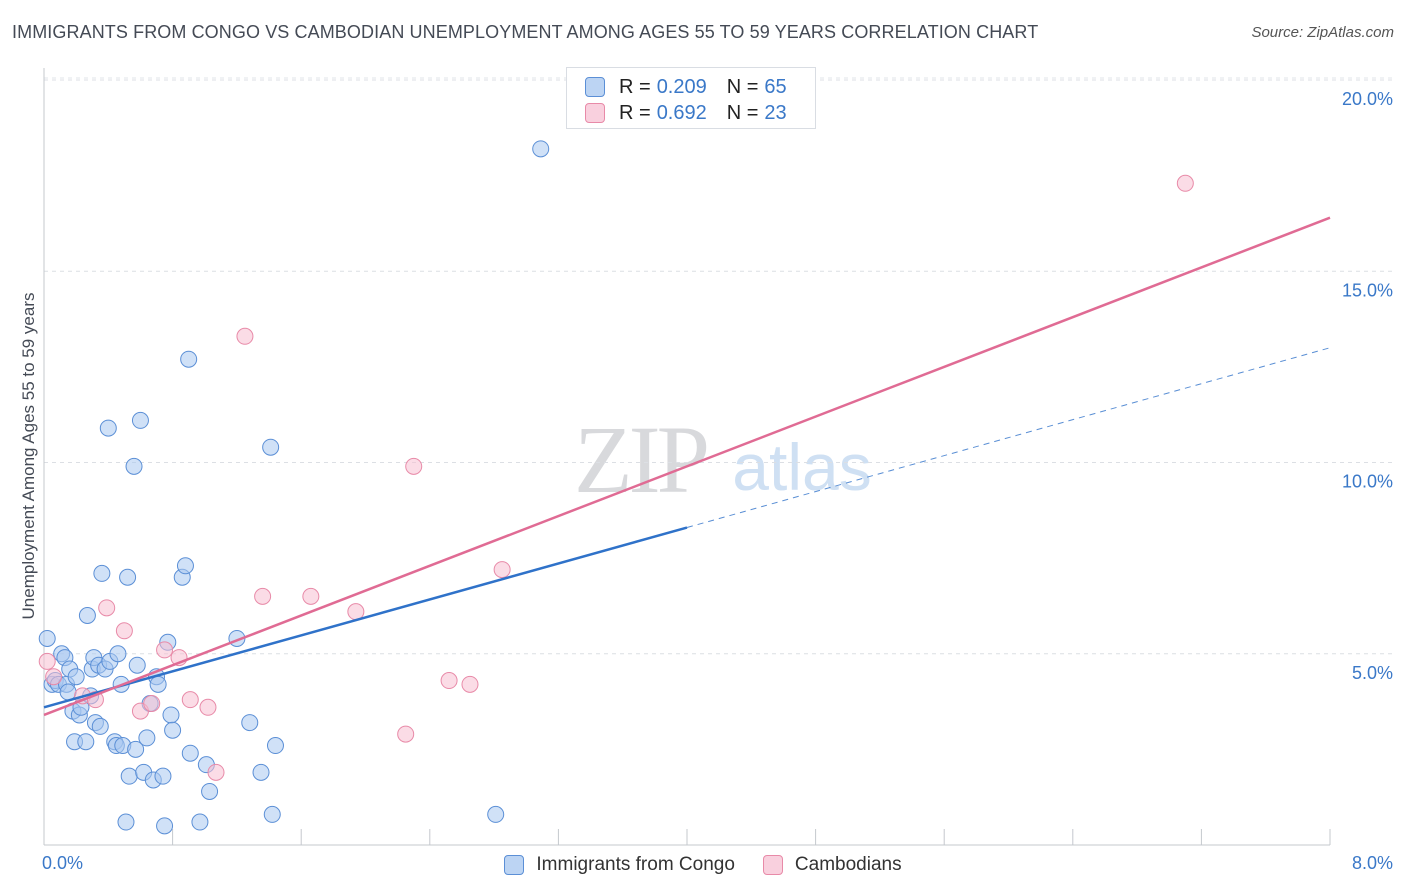 This screenshot has height=892, width=1406. What do you see at coordinates (1372, 673) in the screenshot?
I see `y-tick-label: 5.0%` at bounding box center [1372, 673].